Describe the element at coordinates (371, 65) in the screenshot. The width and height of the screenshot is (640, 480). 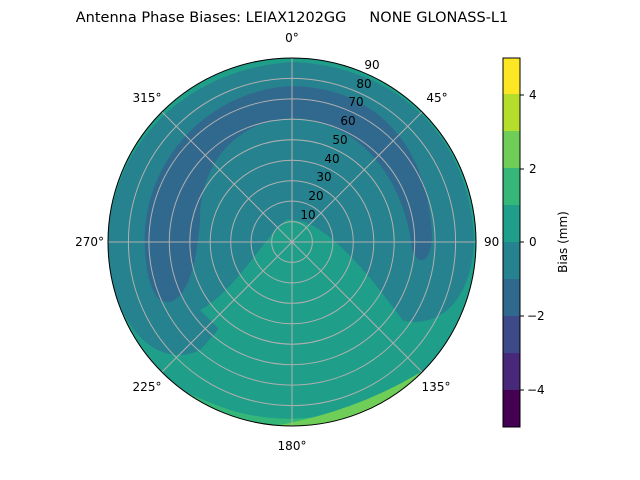
I see `r-tick-90: 90` at that location.